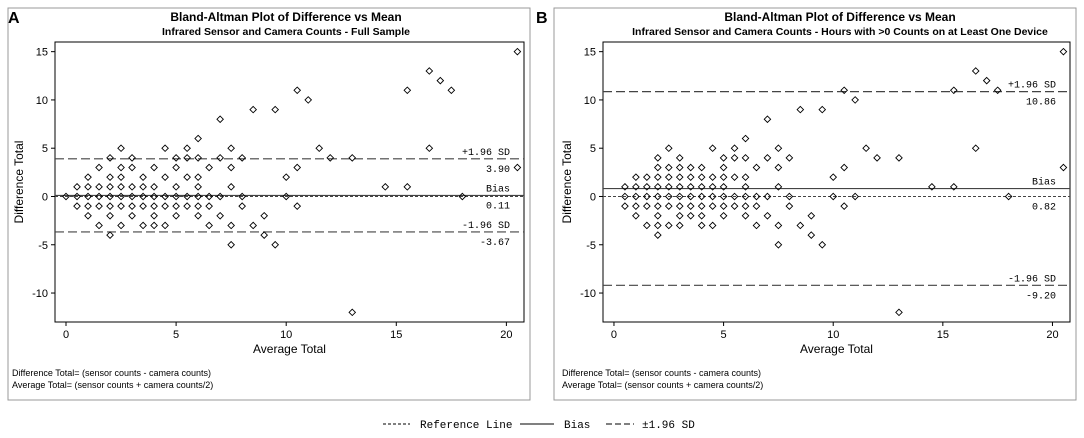 The height and width of the screenshot is (438, 1084). Describe the element at coordinates (1041, 296) in the screenshot. I see `panel-b-lower-loa-value: -9.20` at that location.